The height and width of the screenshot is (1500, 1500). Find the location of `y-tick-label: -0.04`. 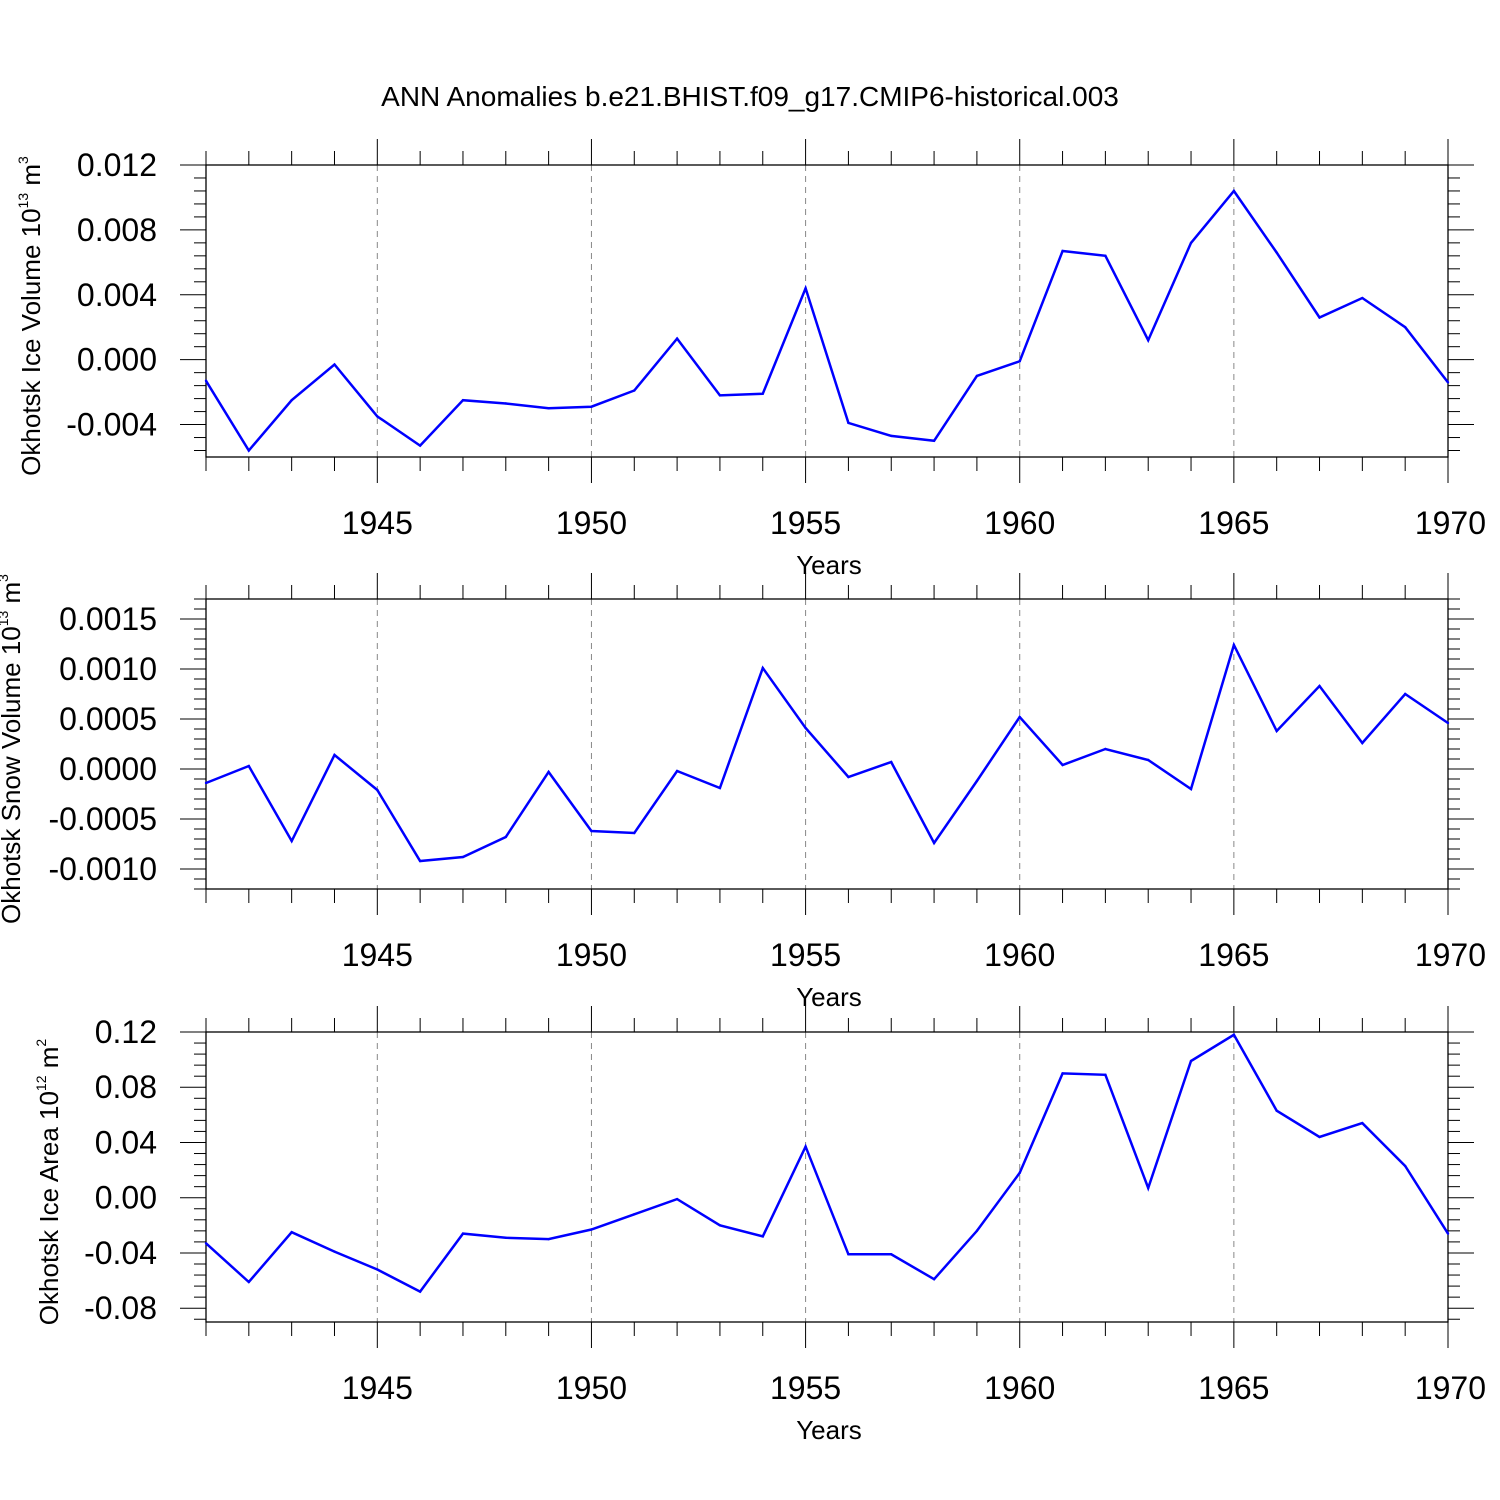

y-tick-label: -0.04 is located at coordinates (120, 1253).